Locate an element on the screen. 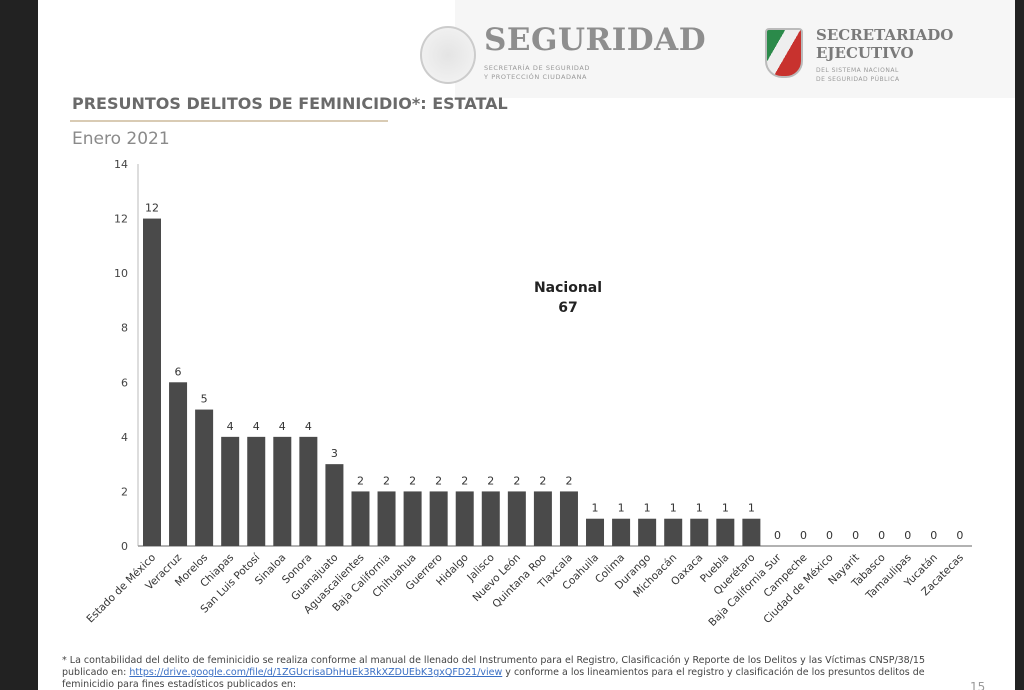  logo-sub-line: Y PROTECCIÓN CIUDADANA is located at coordinates (536, 77).